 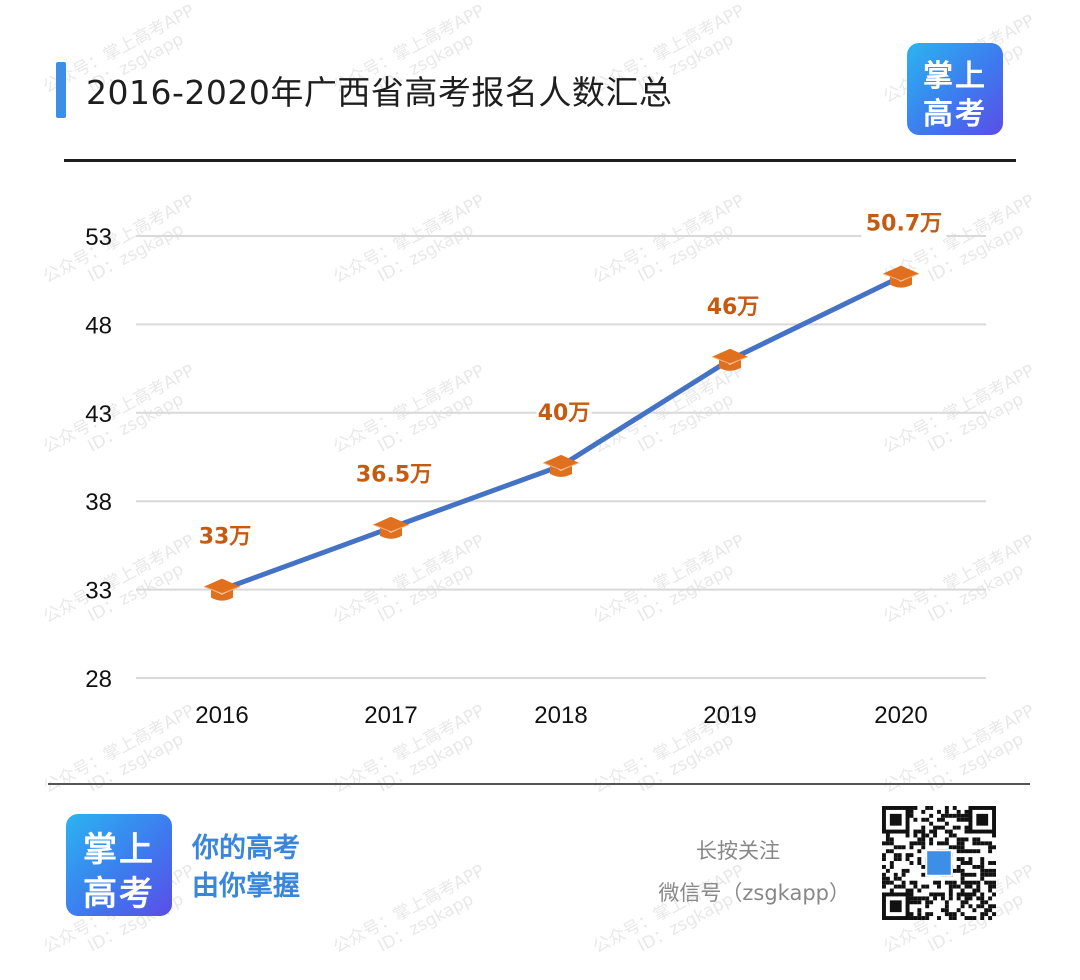 What do you see at coordinates (98, 325) in the screenshot?
I see `y-tick-label: 48` at bounding box center [98, 325].